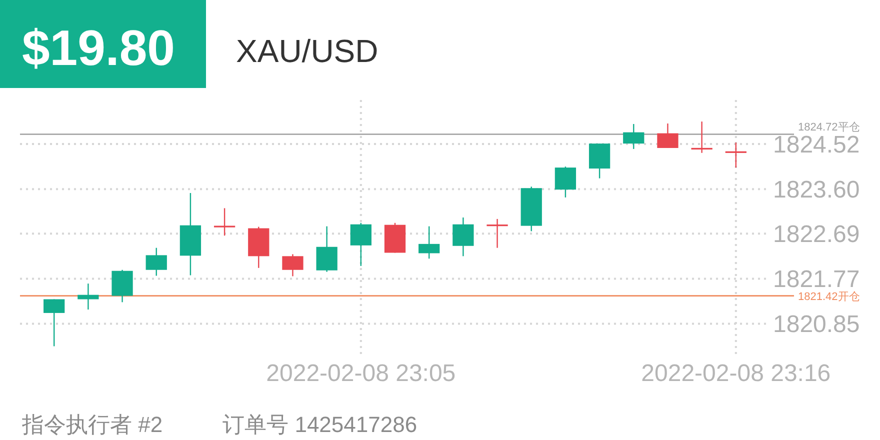 The height and width of the screenshot is (440, 880). I want to click on x-tick-label: 2022-02-08 23:16, so click(736, 373).